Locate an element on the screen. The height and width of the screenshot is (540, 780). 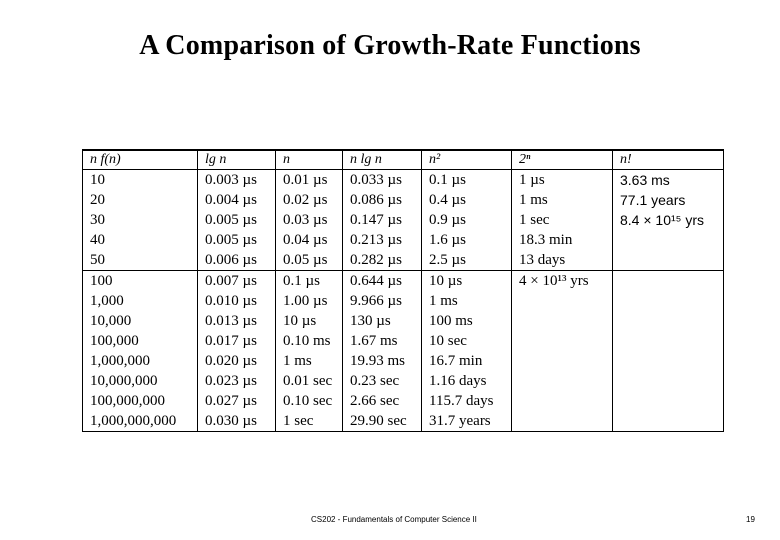
table-row: 100,000 0.017 µs 0.10 ms 1.67 ms 10 sec is located at coordinates (403, 341).